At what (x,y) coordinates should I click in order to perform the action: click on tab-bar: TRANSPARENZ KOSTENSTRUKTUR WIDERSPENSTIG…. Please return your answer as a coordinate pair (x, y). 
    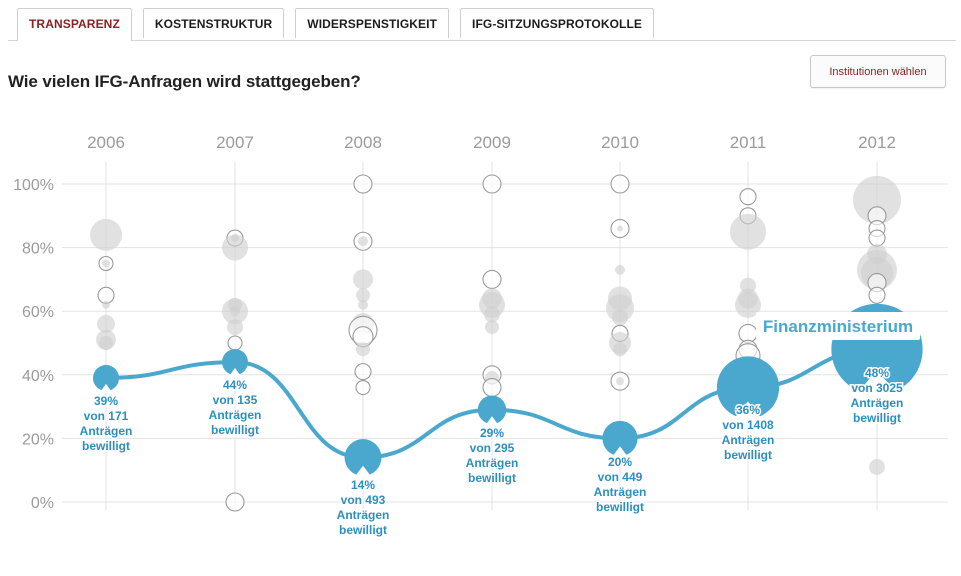
    Looking at the image, I should click on (482, 24).